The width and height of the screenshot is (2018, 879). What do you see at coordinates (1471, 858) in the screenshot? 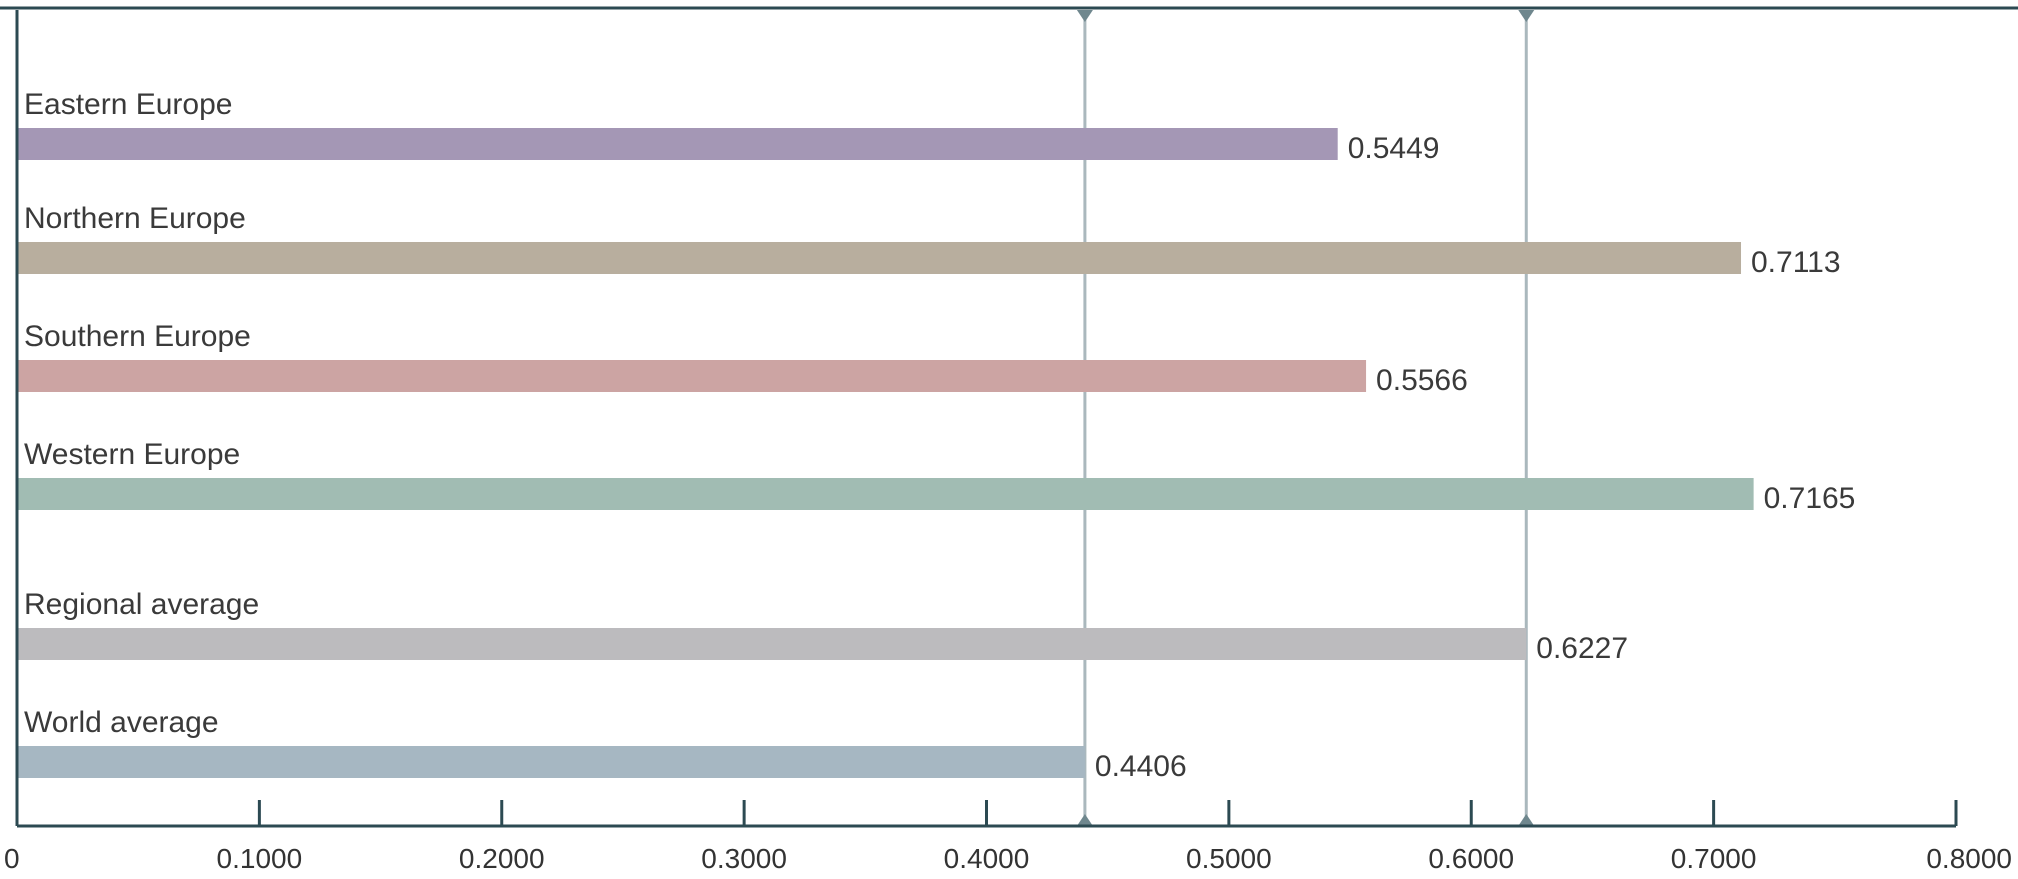
I see `x-tick-label: 0.6000` at bounding box center [1471, 858].